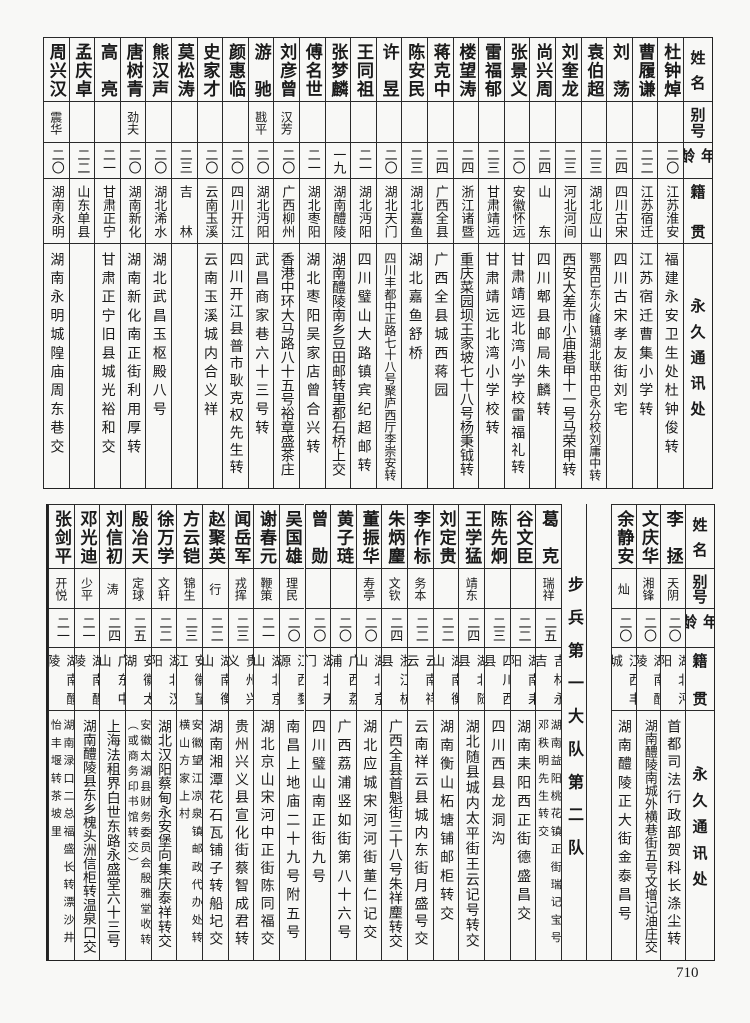 This screenshot has width=750, height=1023. Describe the element at coordinates (260, 69) in the screenshot. I see `person-name-cell: 游驰` at that location.